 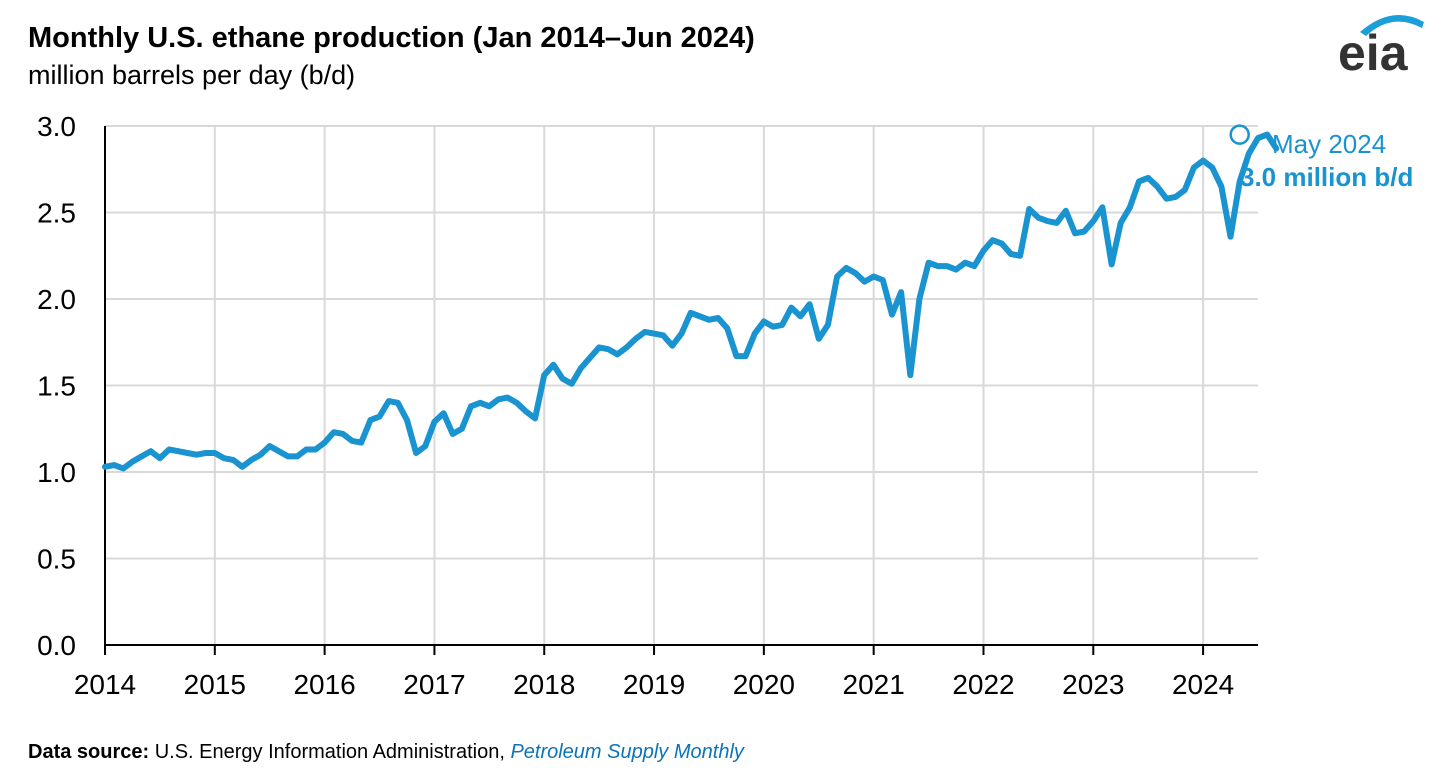 I want to click on x-tick-label: 2020, so click(x=764, y=684).